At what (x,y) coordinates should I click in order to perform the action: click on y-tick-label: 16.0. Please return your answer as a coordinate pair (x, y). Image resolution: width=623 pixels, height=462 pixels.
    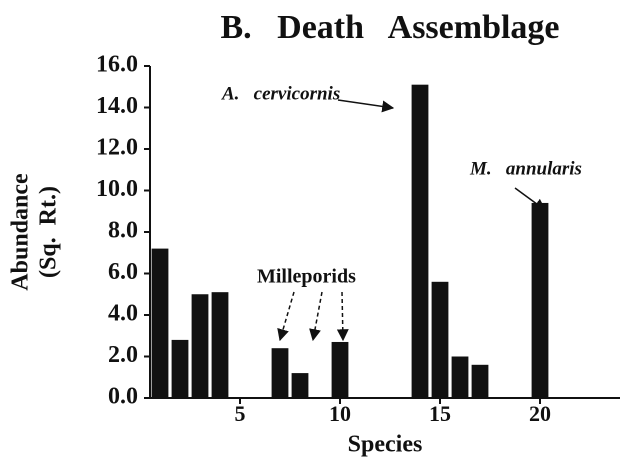
    Looking at the image, I should click on (117, 65).